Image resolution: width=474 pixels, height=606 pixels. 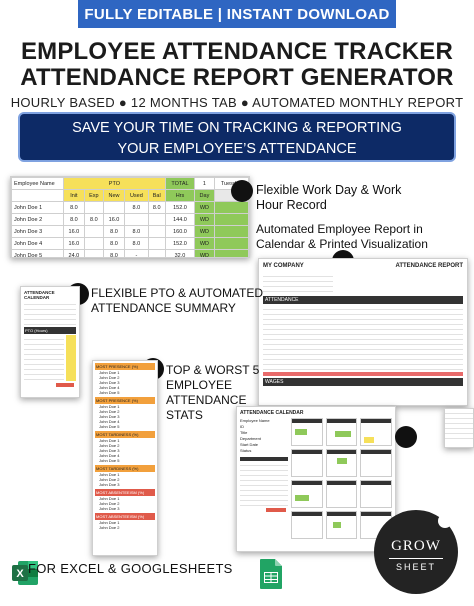 I want to click on row-hrs: 160.0, so click(x=180, y=231).